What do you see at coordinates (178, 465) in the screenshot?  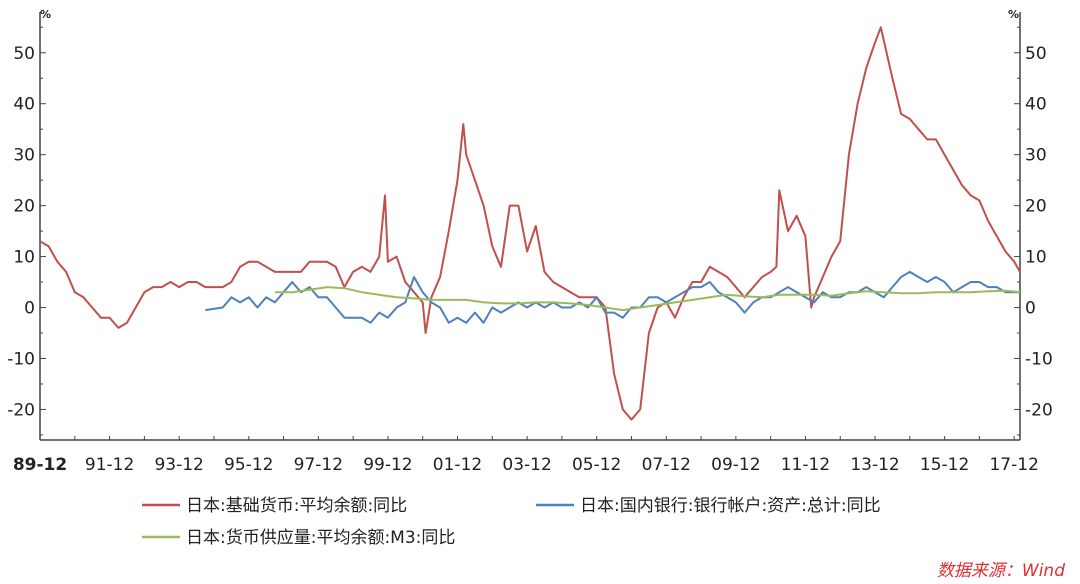 I see `x-tick-label: 93-12` at bounding box center [178, 465].